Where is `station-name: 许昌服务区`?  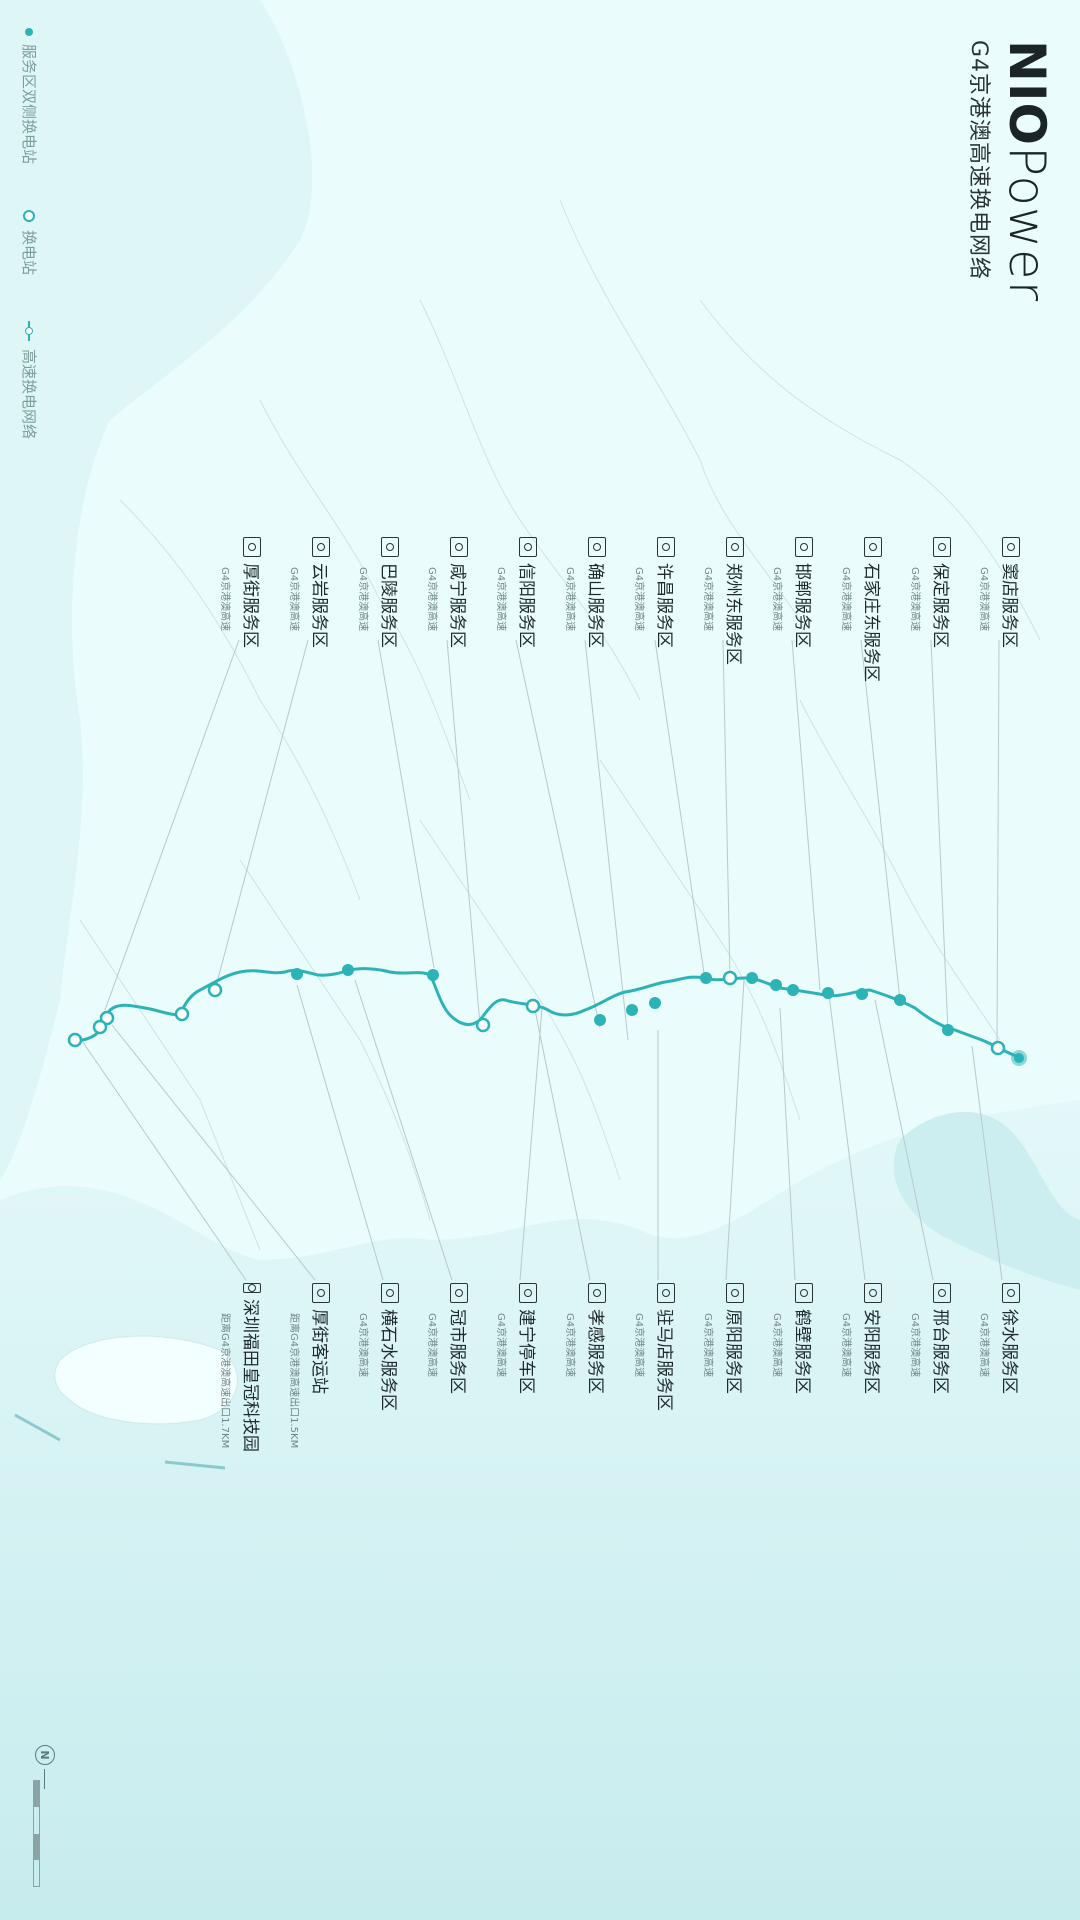 station-name: 许昌服务区 is located at coordinates (664, 605).